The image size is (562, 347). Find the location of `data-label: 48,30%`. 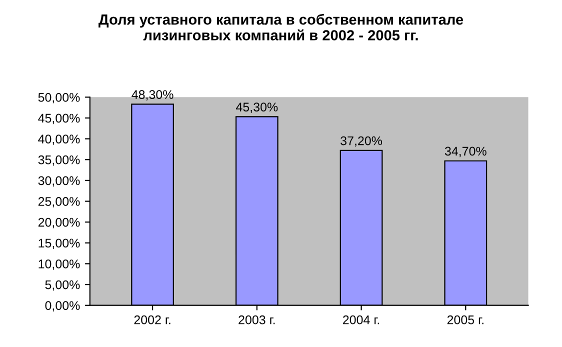

data-label: 48,30% is located at coordinates (153, 95).